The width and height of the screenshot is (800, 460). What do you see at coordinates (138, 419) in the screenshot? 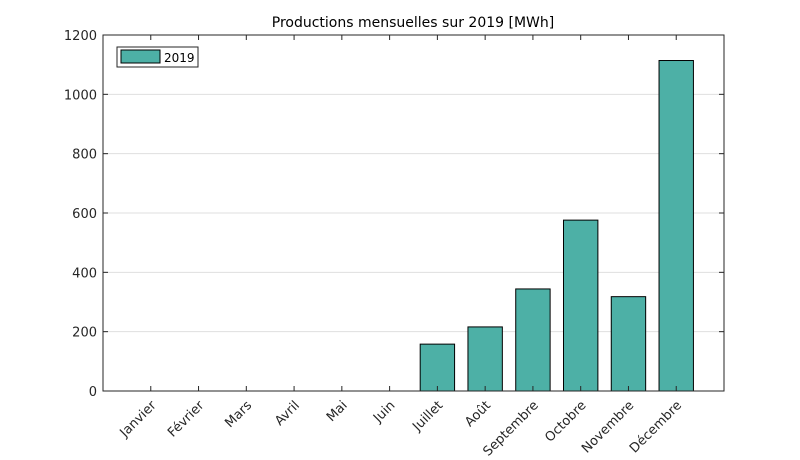
I see `x-tick-label: Janvier` at bounding box center [138, 419].